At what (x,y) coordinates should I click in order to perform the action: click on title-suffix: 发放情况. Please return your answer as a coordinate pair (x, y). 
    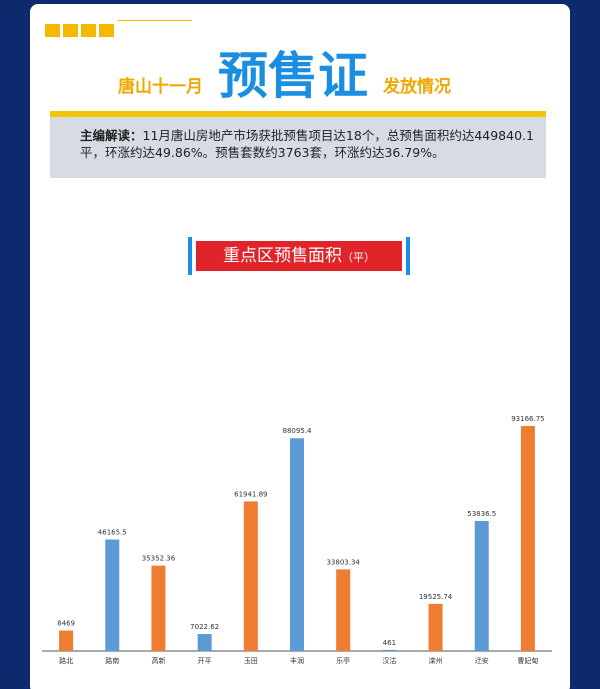
    Looking at the image, I should click on (417, 87).